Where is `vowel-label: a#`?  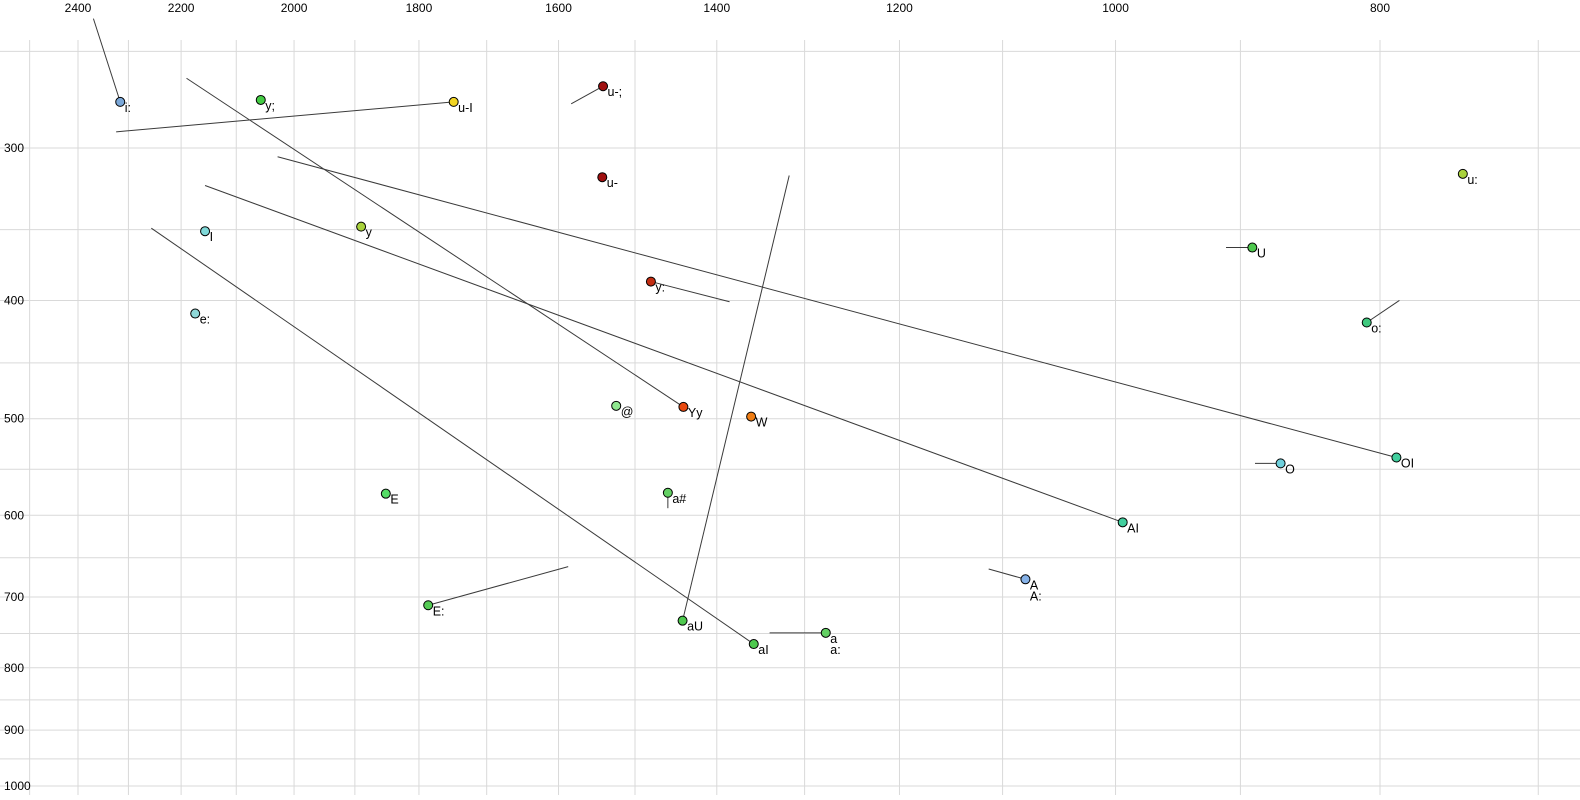 vowel-label: a# is located at coordinates (679, 499).